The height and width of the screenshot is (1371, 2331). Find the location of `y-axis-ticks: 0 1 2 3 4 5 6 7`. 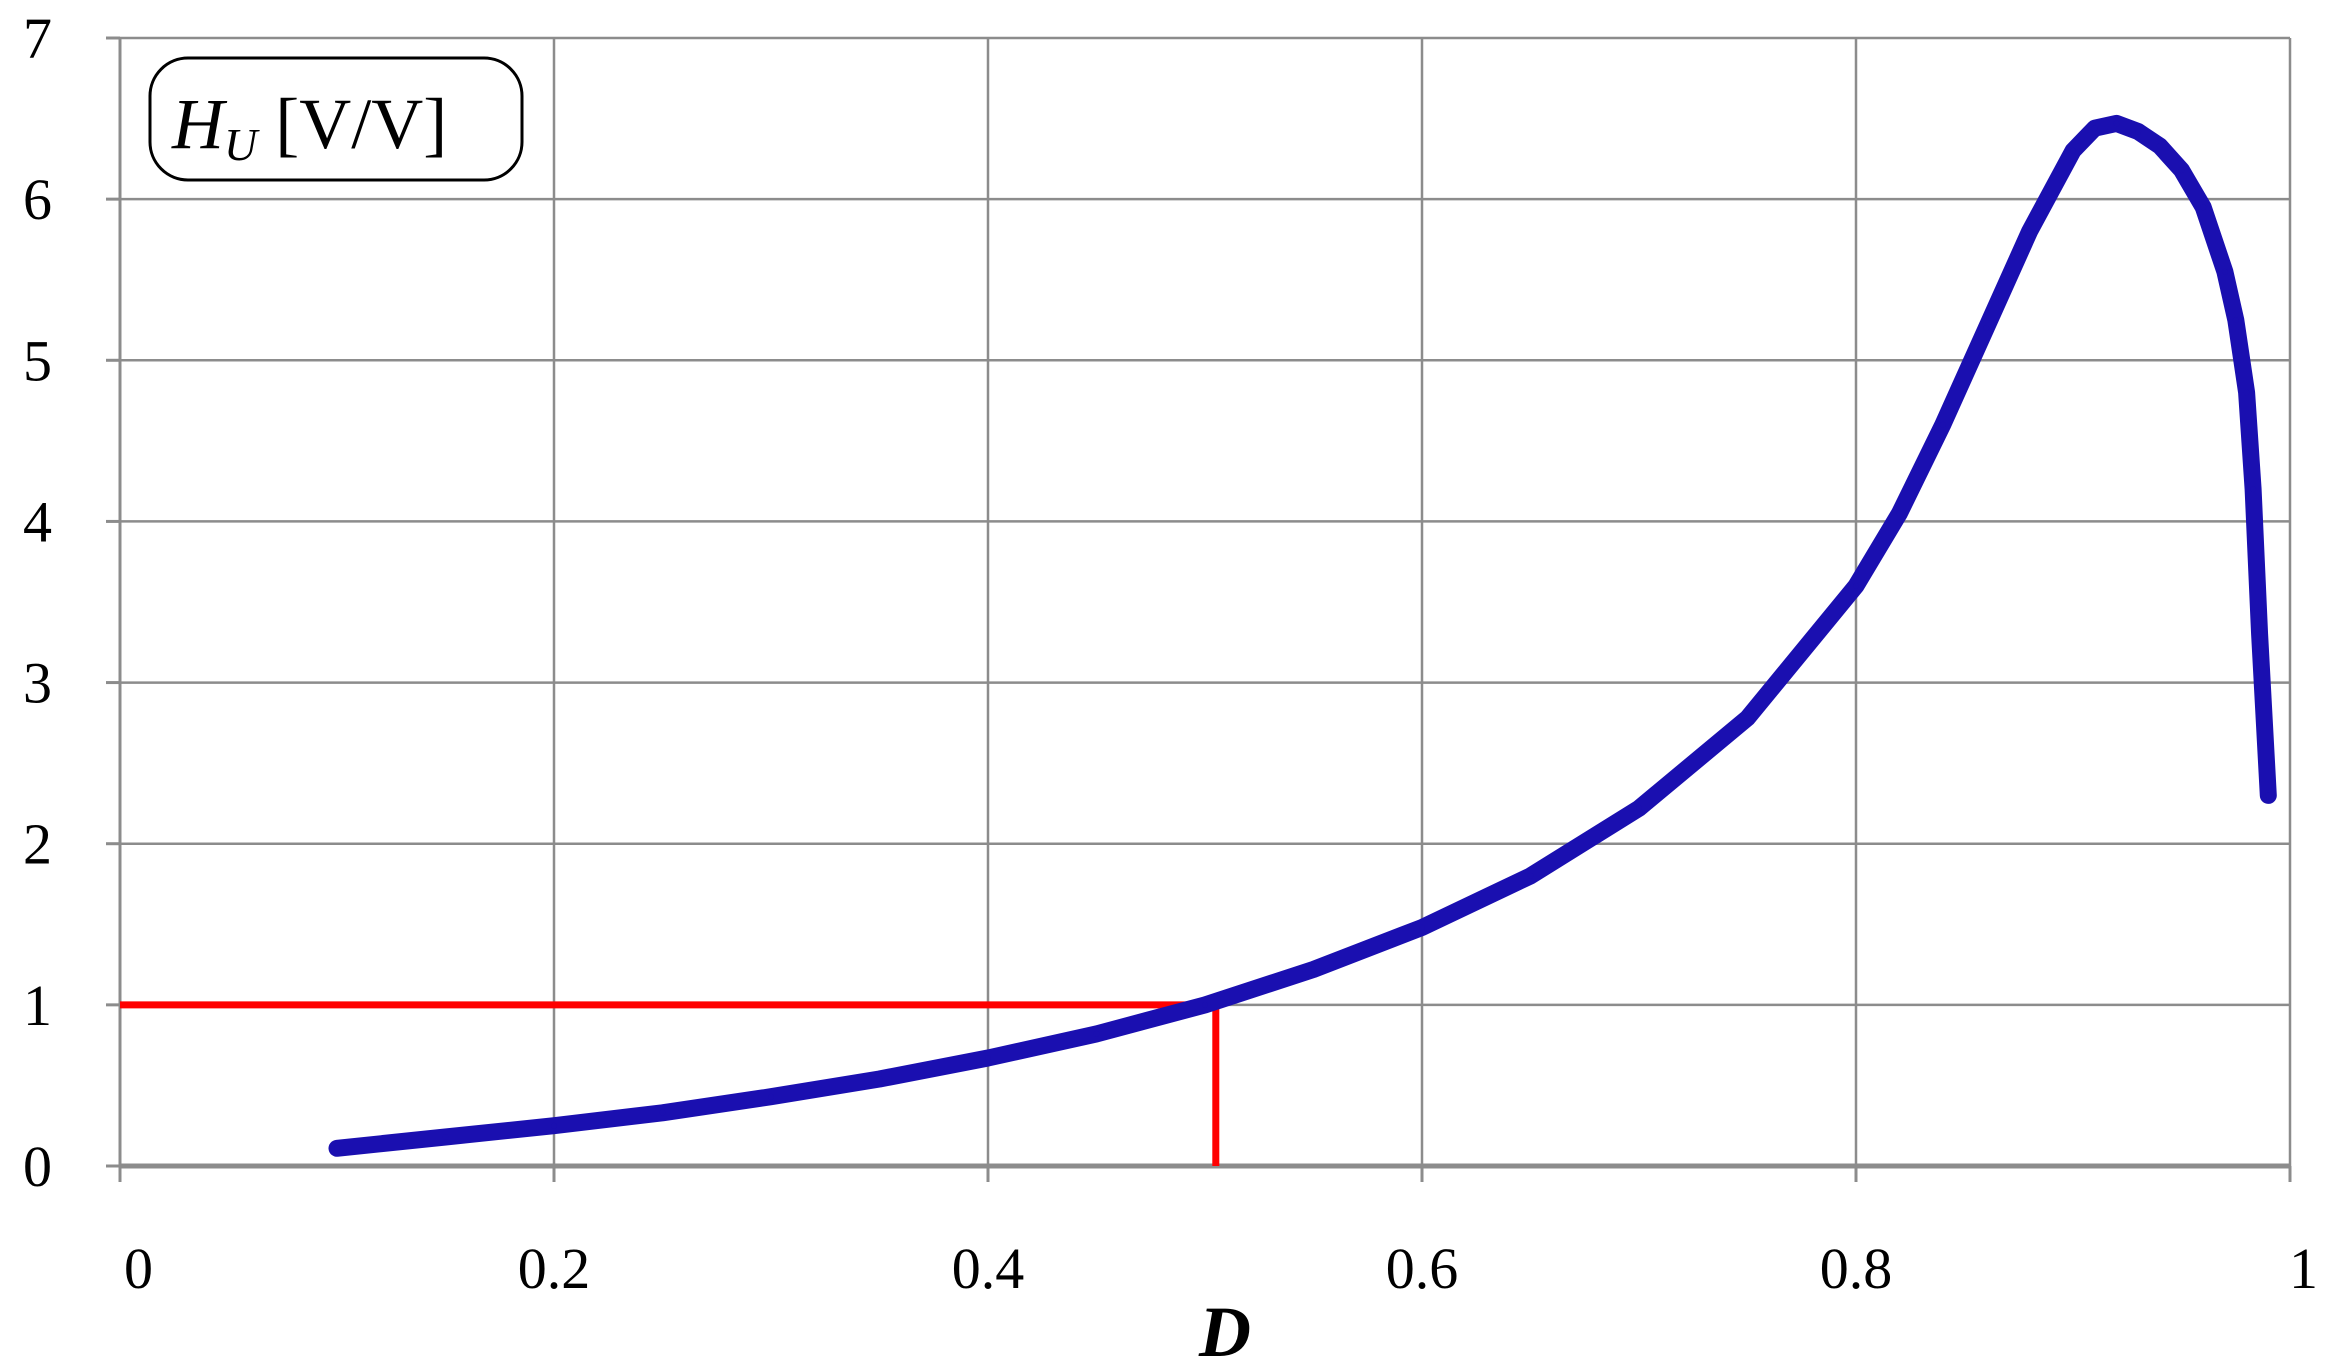

y-axis-ticks: 0 1 2 3 4 5 6 7 is located at coordinates (71, 602).